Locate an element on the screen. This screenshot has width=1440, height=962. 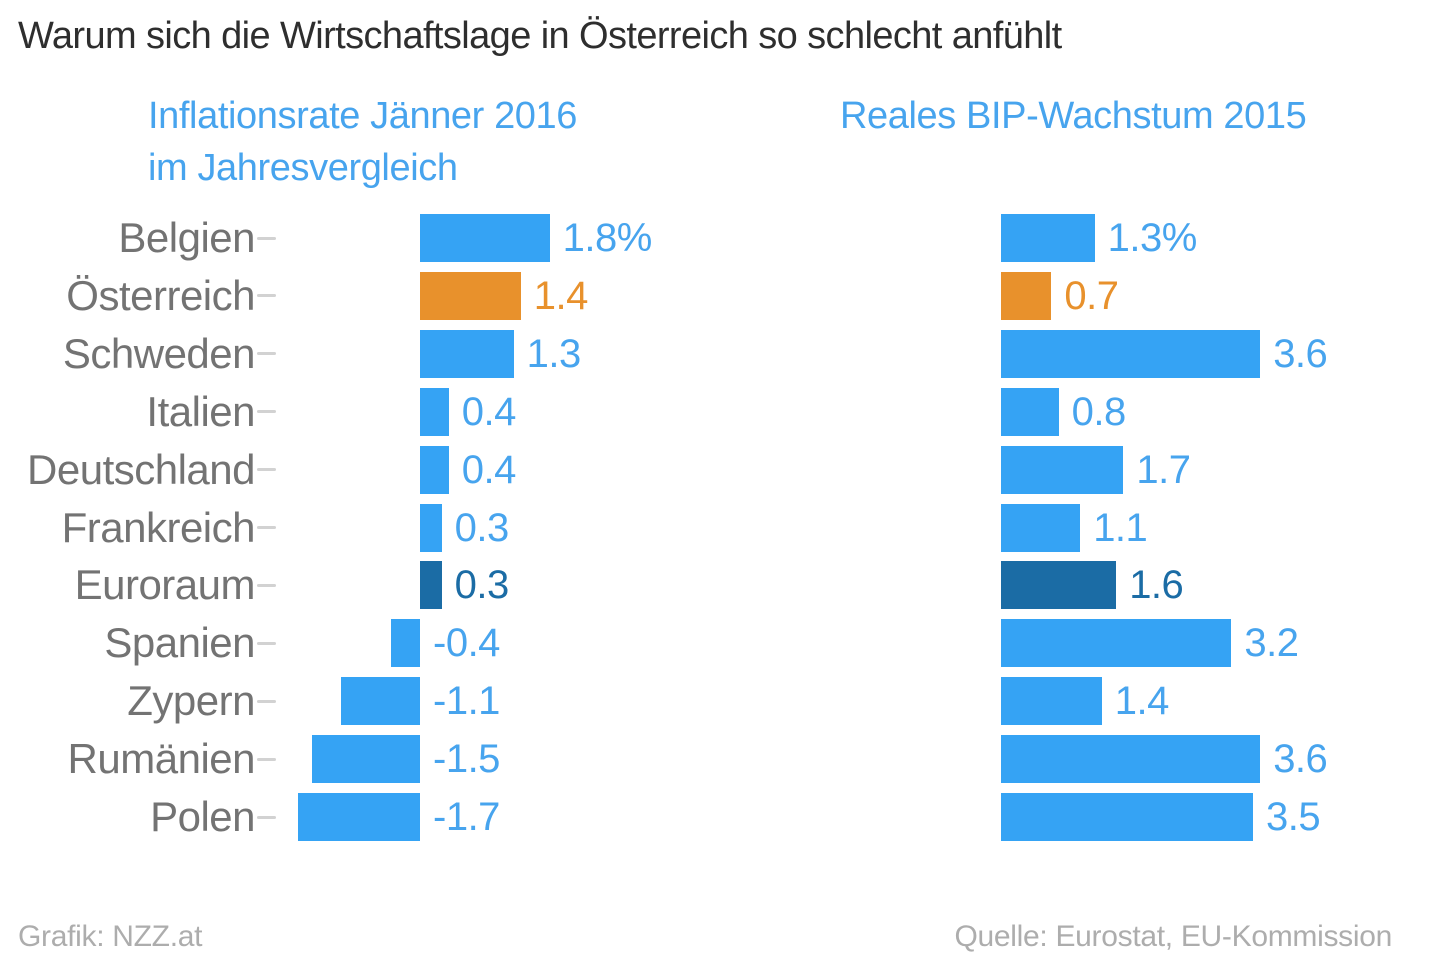
category-label-italien: Italien is located at coordinates (200, 411).